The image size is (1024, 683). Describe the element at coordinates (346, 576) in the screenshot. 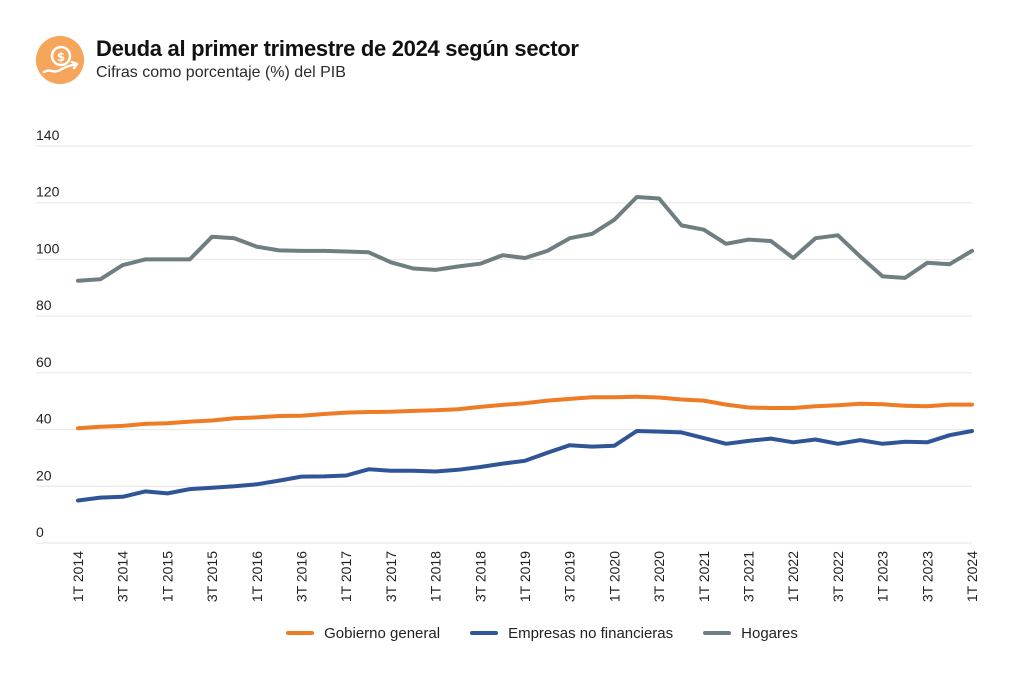

I see `x-tick-label: 1T 2017` at that location.